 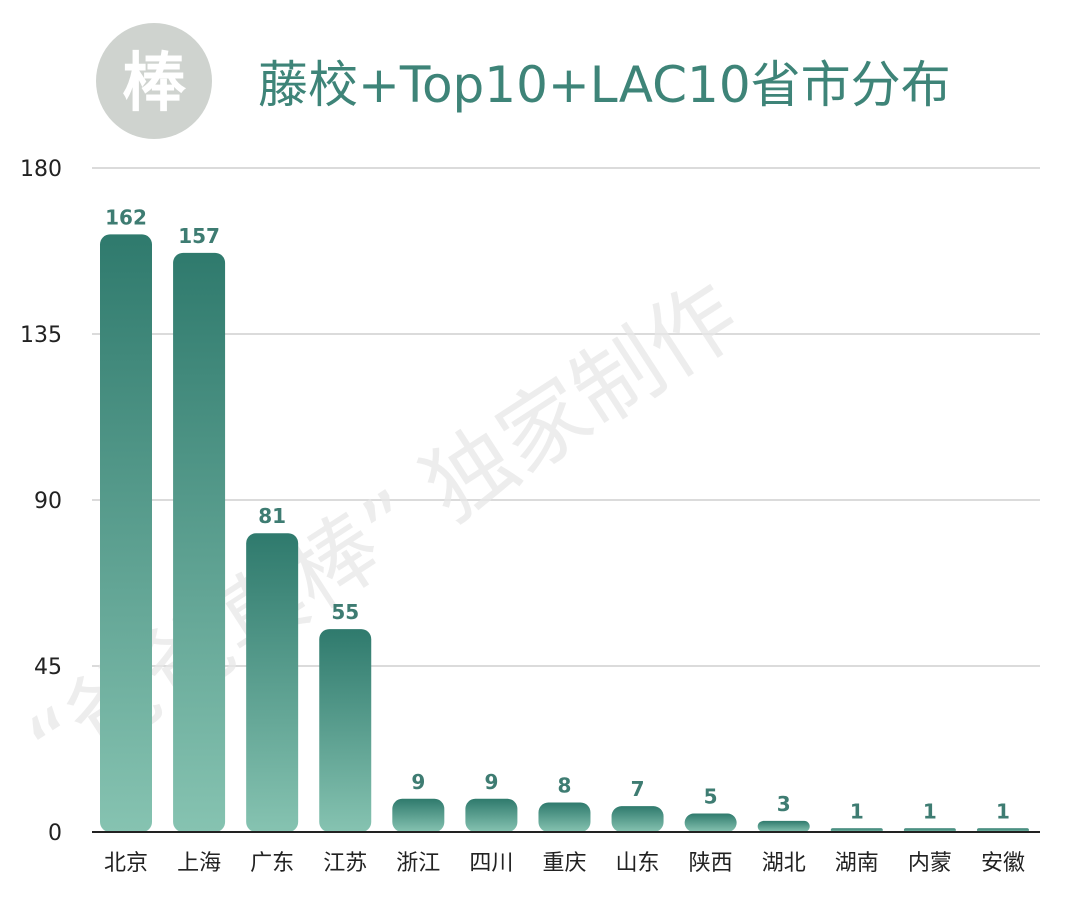 What do you see at coordinates (637, 819) in the screenshot?
I see `bar-山东` at bounding box center [637, 819].